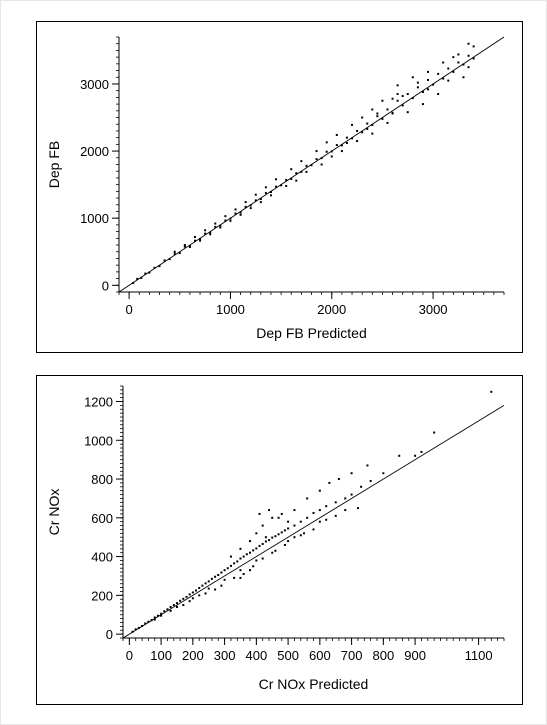 The height and width of the screenshot is (725, 547). I want to click on cr-nox-y-tick-label: 600, so click(102, 518).